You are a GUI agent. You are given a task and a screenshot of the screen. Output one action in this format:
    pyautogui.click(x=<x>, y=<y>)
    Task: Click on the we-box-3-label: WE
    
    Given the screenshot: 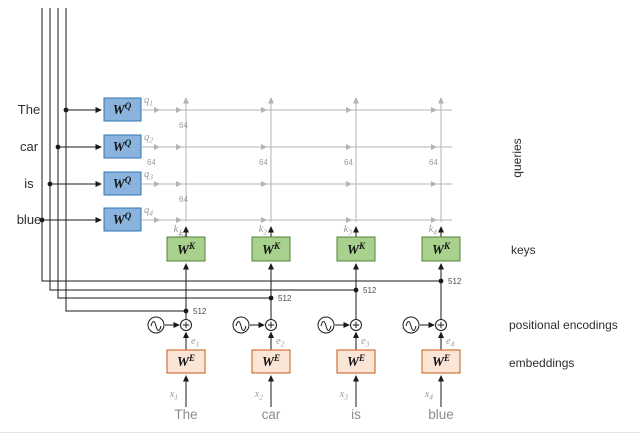 What is the action you would take?
    pyautogui.click(x=356, y=361)
    